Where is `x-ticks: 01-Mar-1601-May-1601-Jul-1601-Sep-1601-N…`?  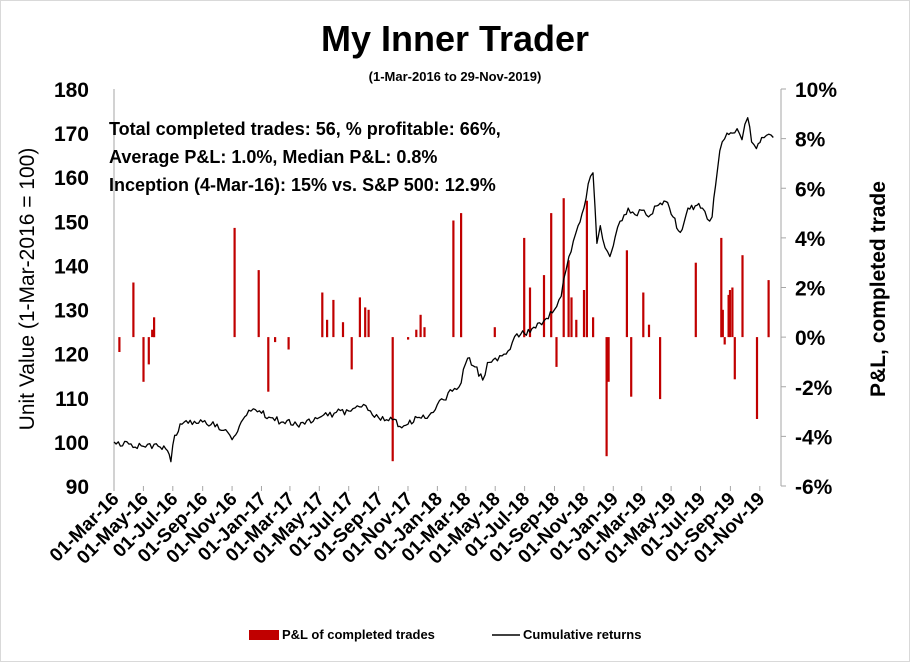 x-ticks: 01-Mar-1601-May-1601-Jul-1601-Sep-1601-N… is located at coordinates (407, 527).